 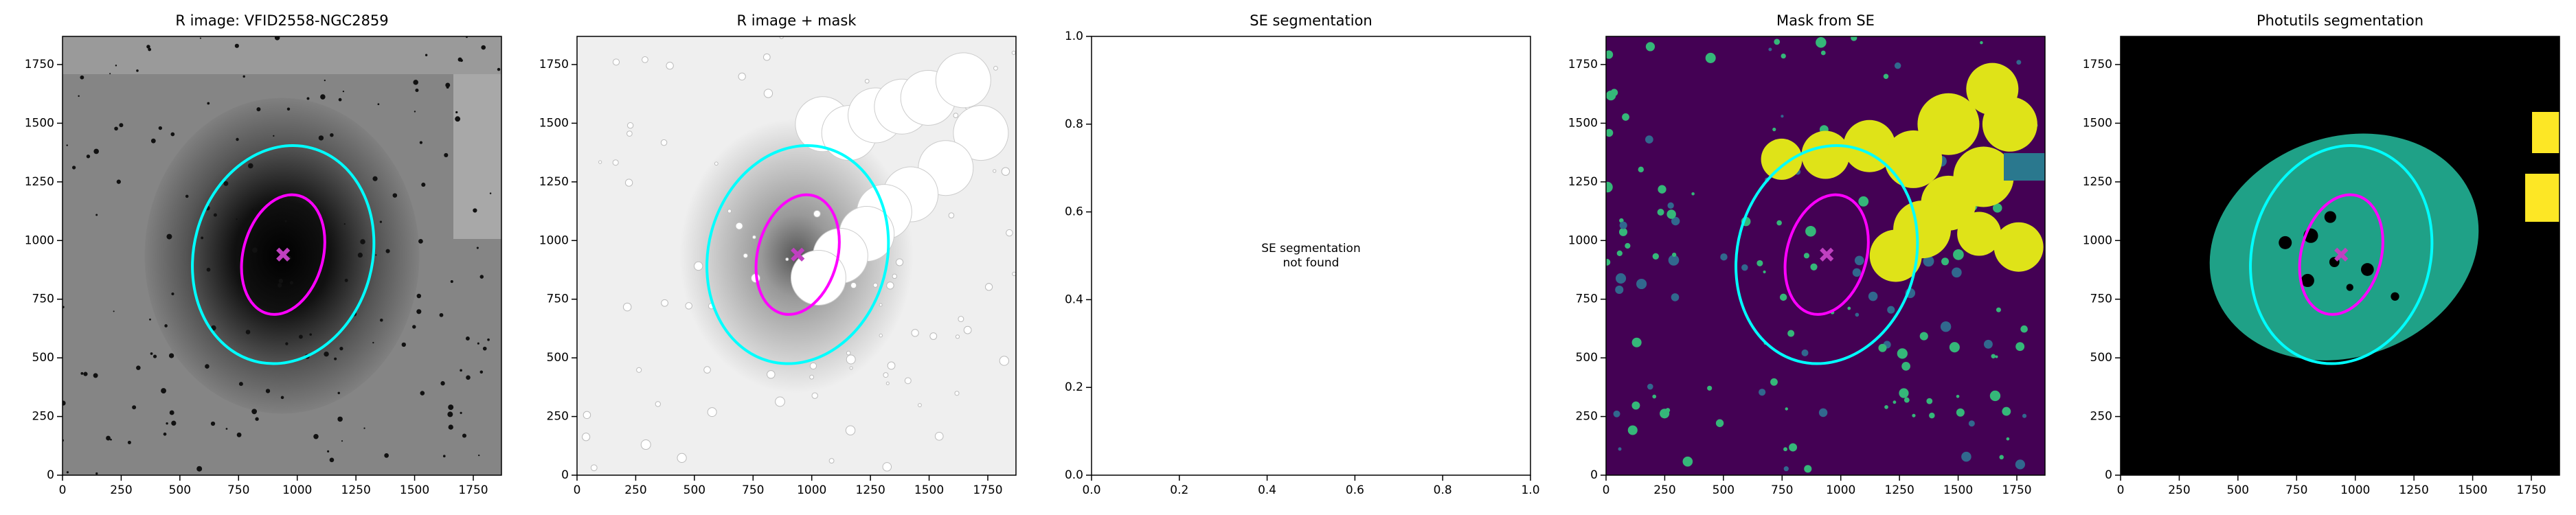 I want to click on x-tick-label: 1250, so click(x=870, y=490).